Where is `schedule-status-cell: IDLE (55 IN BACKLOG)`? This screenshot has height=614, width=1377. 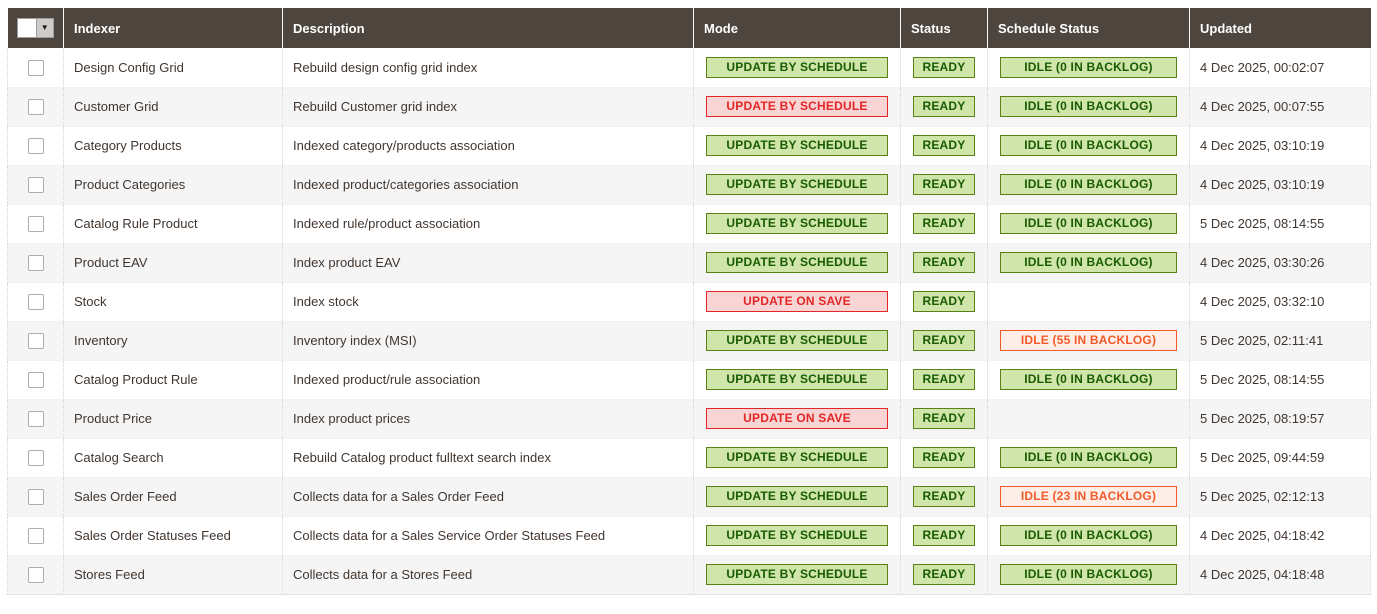
schedule-status-cell: IDLE (55 IN BACKLOG) is located at coordinates (1088, 341).